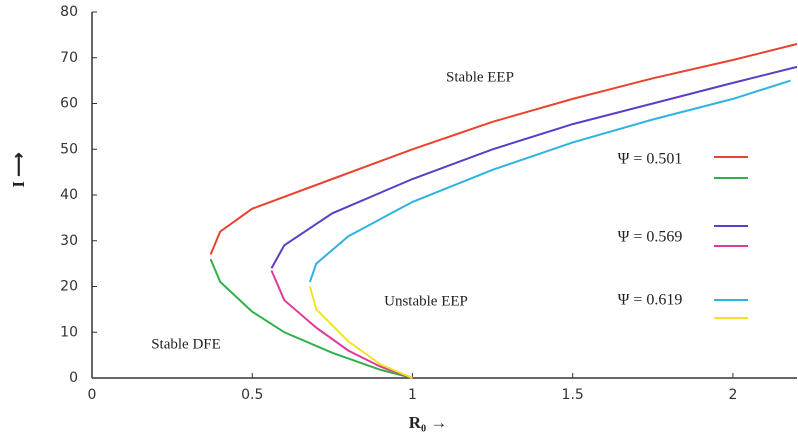 The image size is (798, 436). I want to click on x-tick-label: 1, so click(412, 395).